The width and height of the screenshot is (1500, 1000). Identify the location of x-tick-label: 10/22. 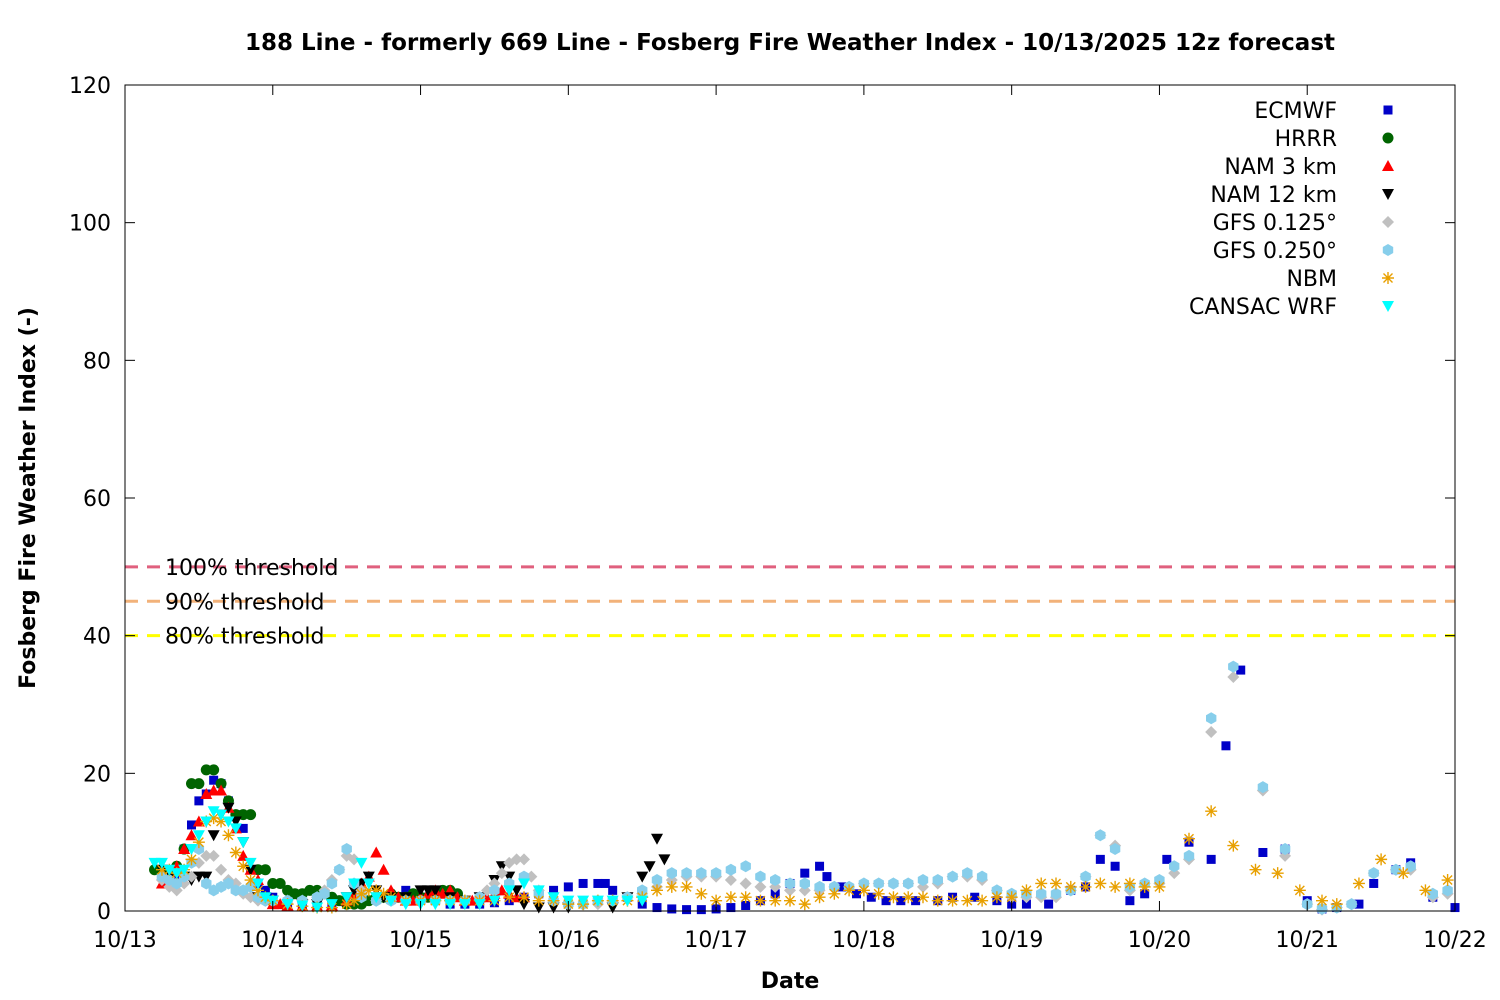
(1454, 940).